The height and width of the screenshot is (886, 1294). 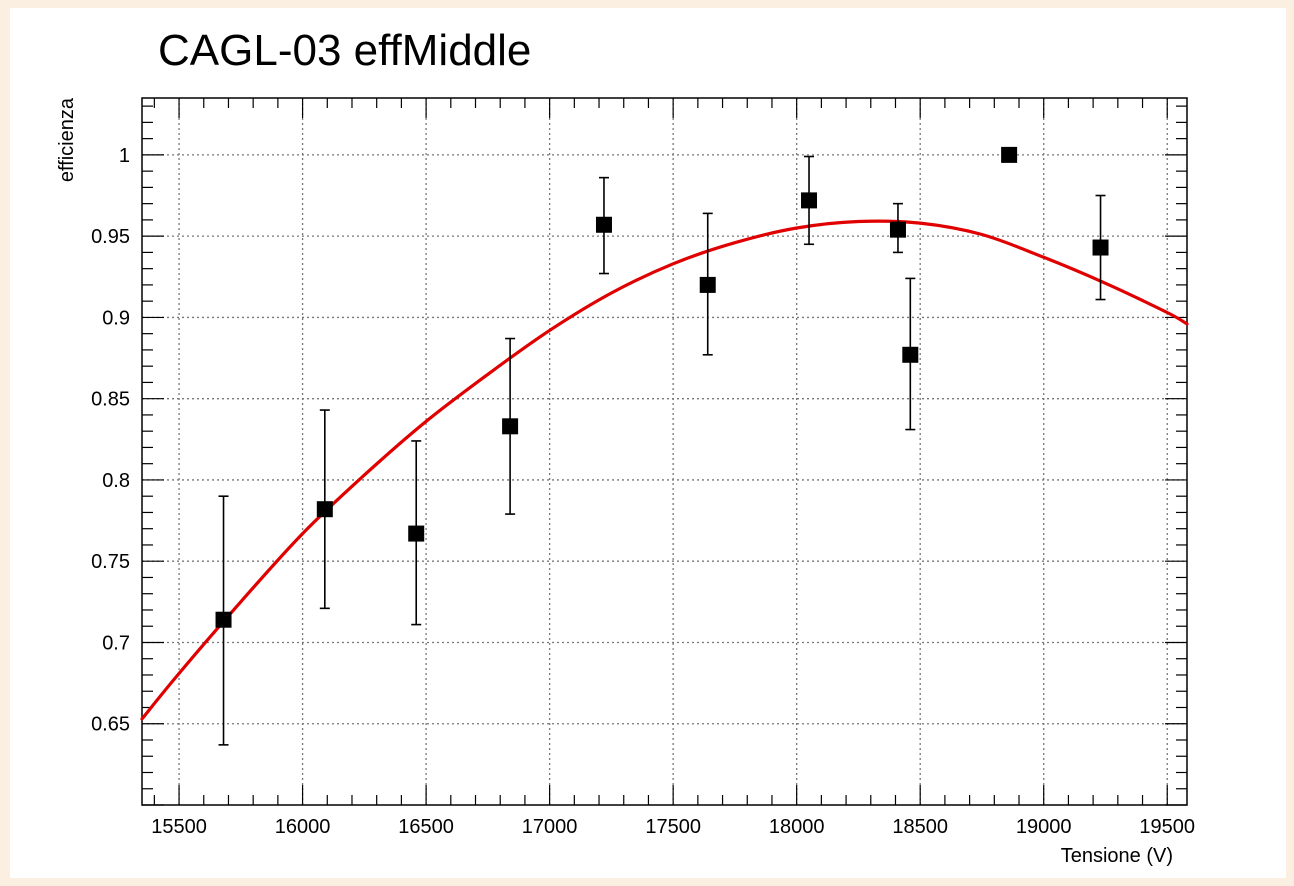 I want to click on y-tick-label: 0.8, so click(x=116, y=481).